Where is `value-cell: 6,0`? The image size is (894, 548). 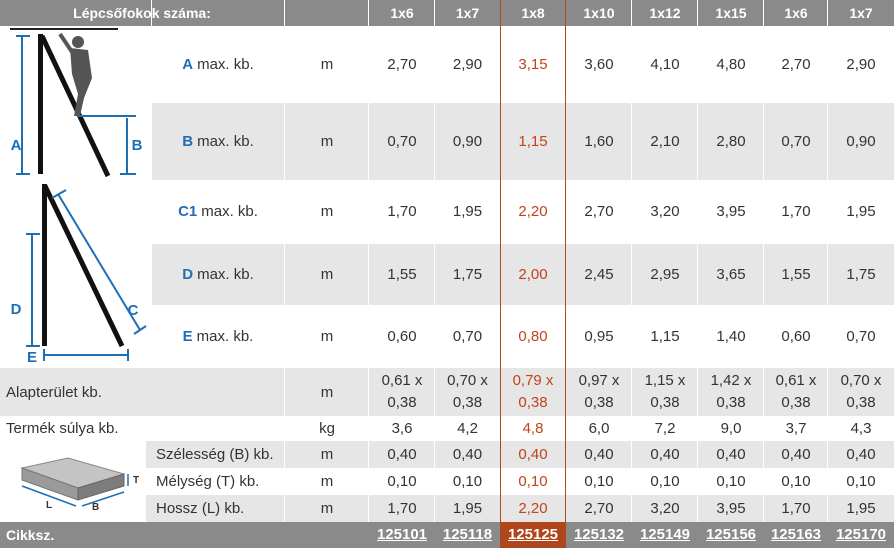
value-cell: 6,0 is located at coordinates (599, 428).